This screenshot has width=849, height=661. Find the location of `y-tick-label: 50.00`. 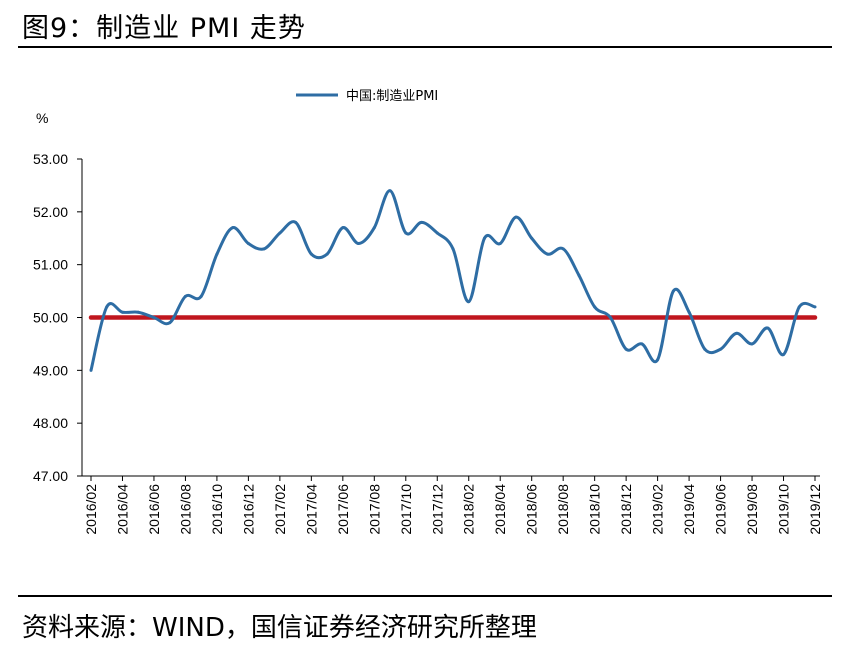

y-tick-label: 50.00 is located at coordinates (50, 318).